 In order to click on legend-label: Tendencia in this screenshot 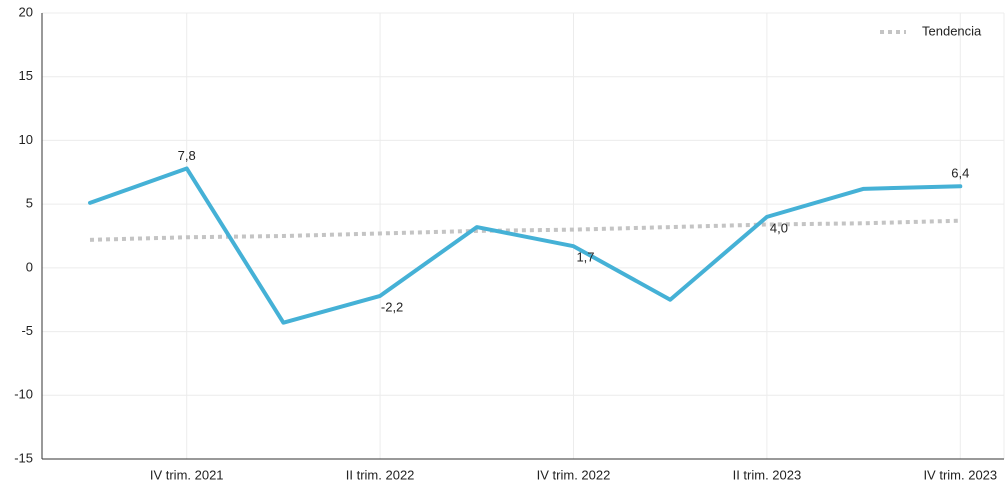, I will do `click(952, 30)`.